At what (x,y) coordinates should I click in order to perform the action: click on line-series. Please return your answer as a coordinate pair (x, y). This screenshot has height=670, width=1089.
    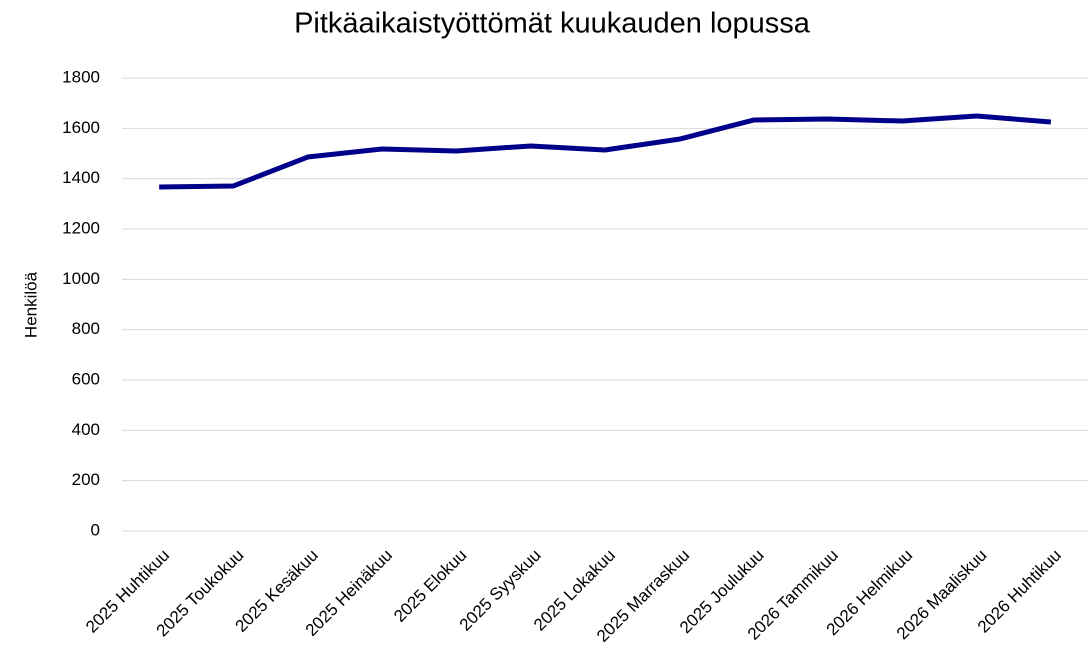
    Looking at the image, I should click on (605, 151).